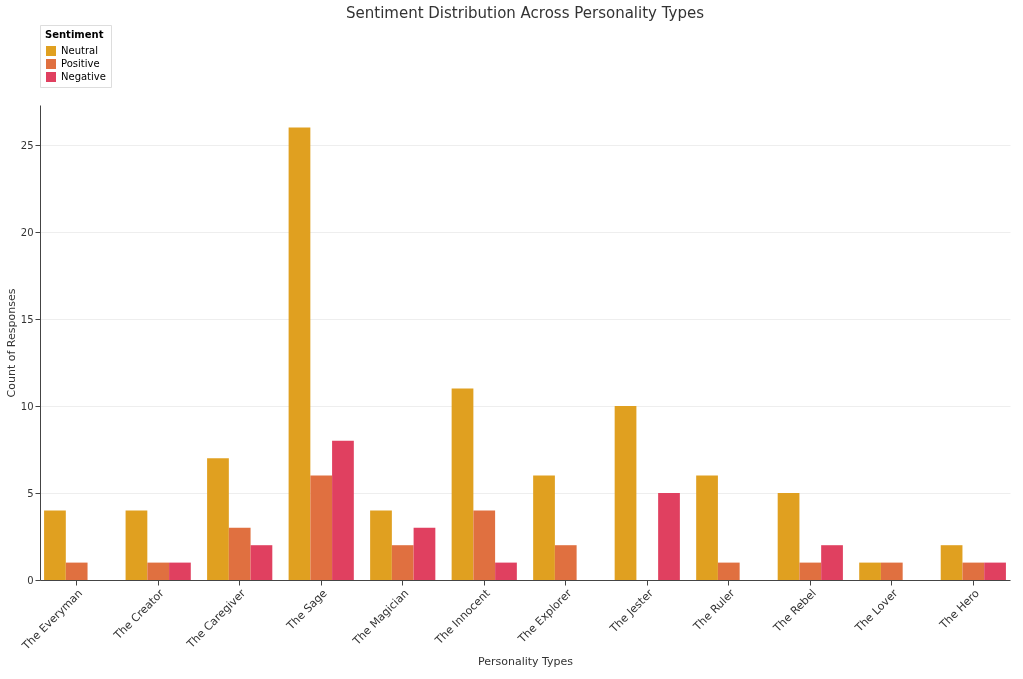  What do you see at coordinates (27, 145) in the screenshot?
I see `y-tick-label: 25` at bounding box center [27, 145].